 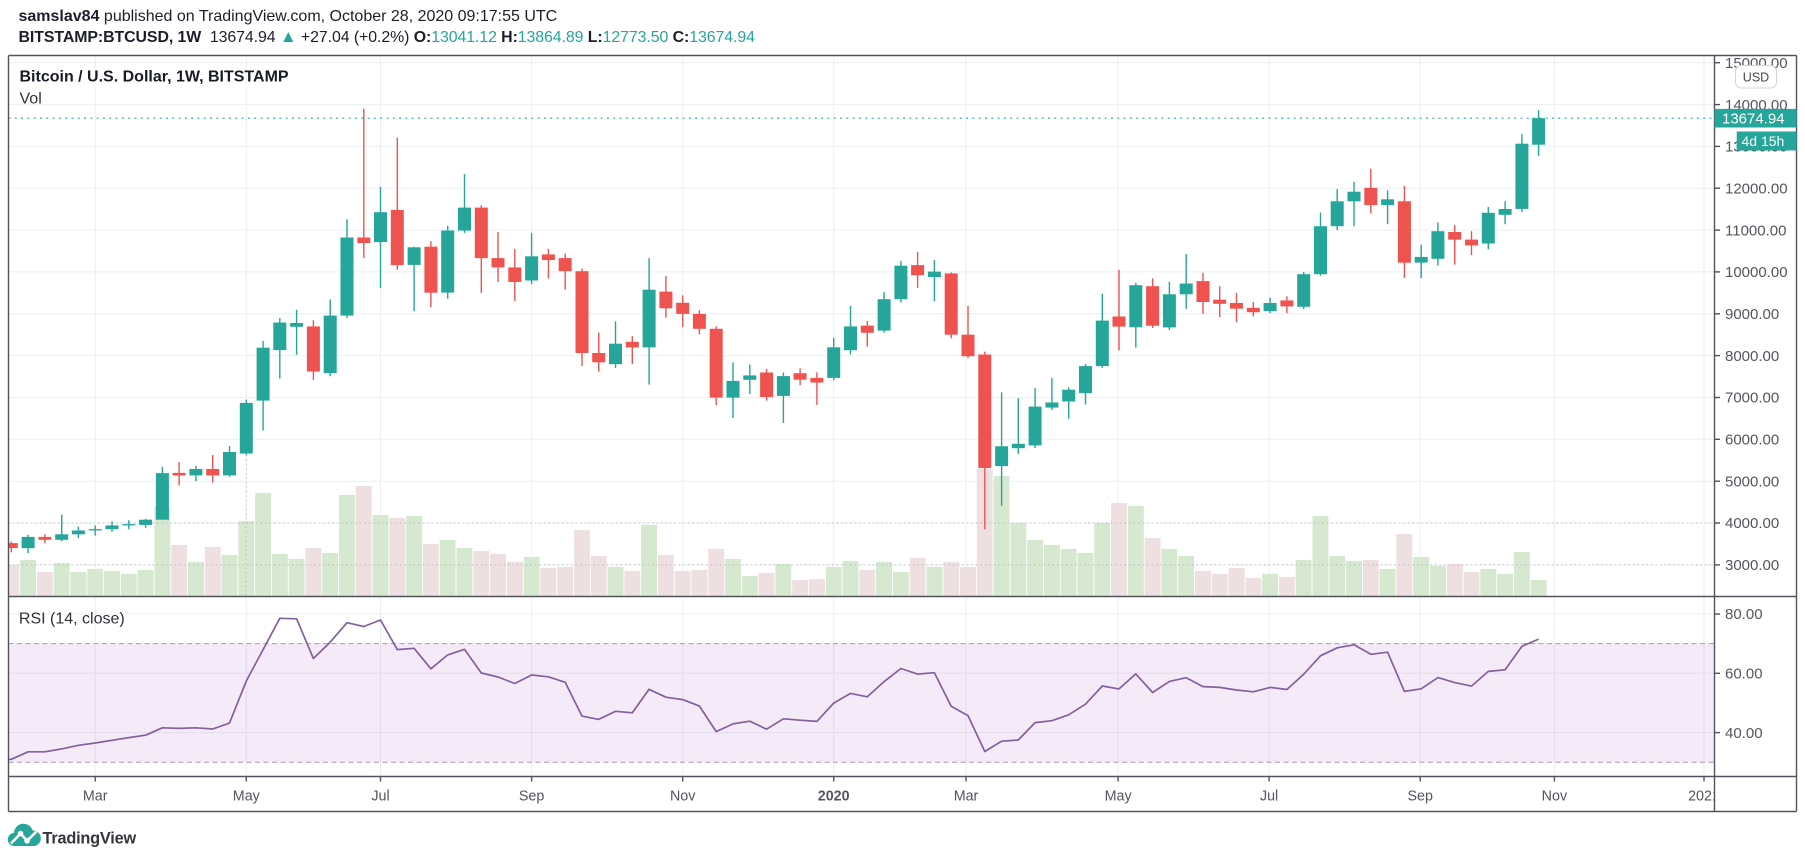 What do you see at coordinates (1752, 440) in the screenshot?
I see `svg-text: 6000.00` at bounding box center [1752, 440].